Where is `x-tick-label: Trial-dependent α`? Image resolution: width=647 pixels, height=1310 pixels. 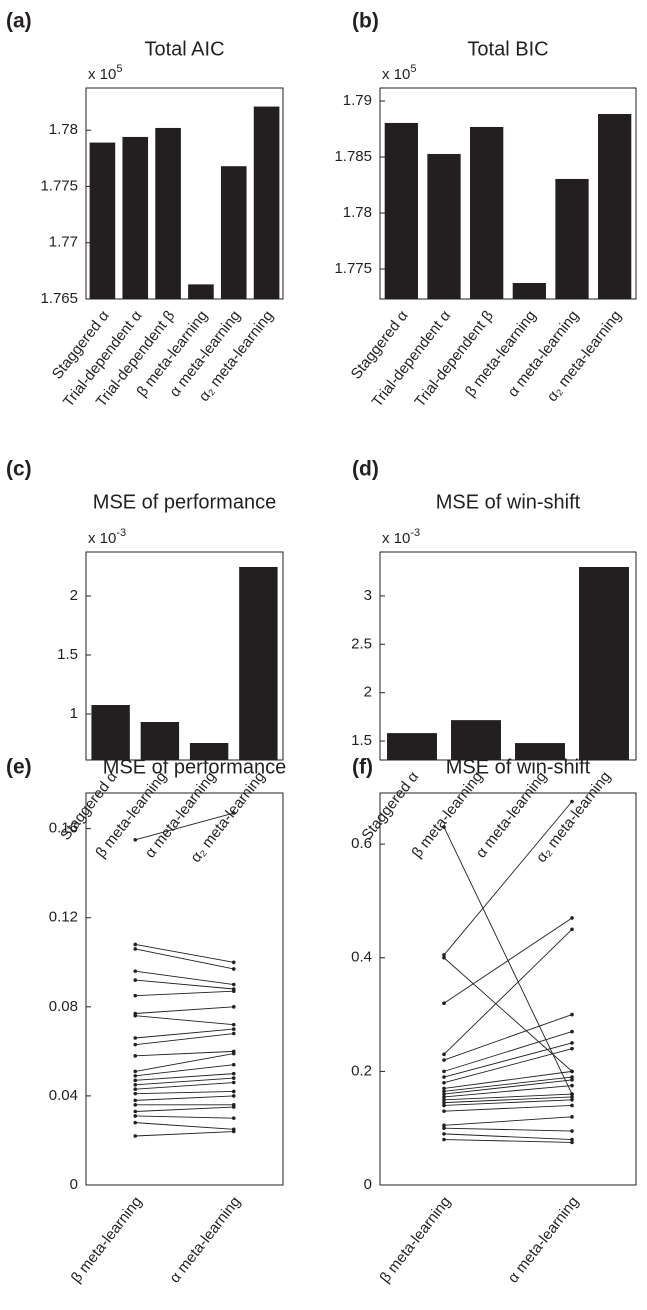 x-tick-label: Trial-dependent α is located at coordinates (412, 358).